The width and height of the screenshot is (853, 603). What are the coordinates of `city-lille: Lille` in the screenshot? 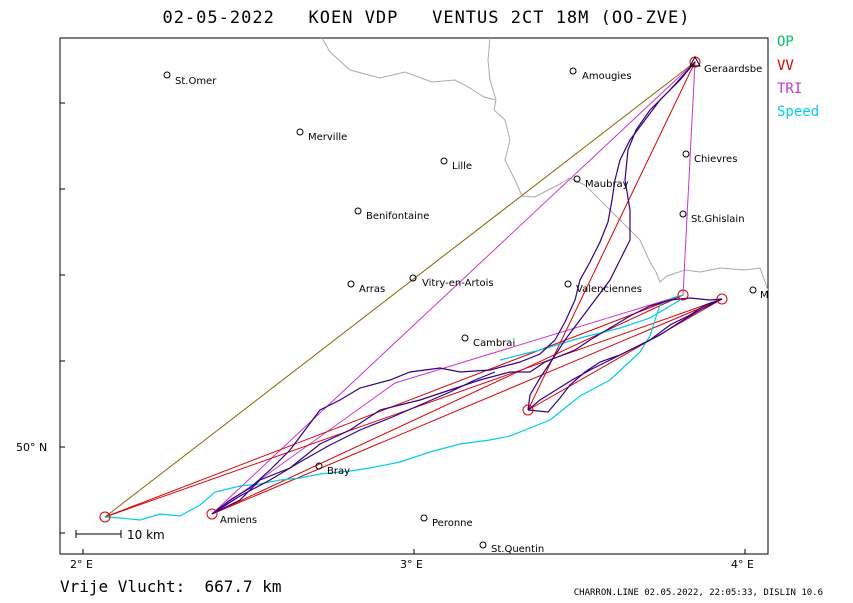 It's located at (462, 166).